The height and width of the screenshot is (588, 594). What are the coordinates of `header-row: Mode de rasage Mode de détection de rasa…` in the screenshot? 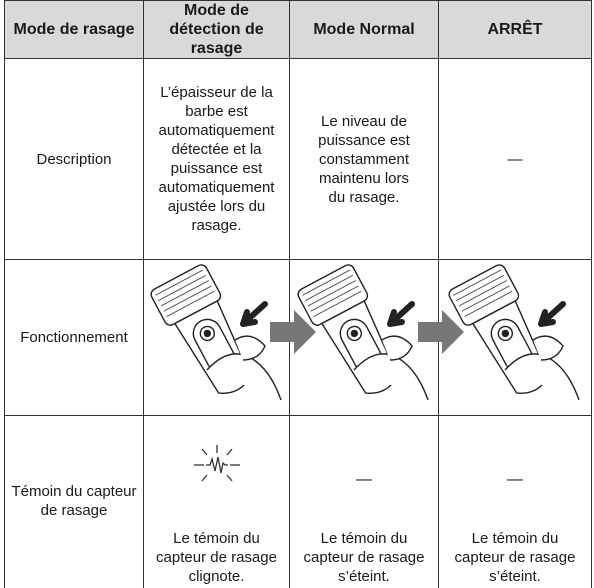 It's located at (298, 30).